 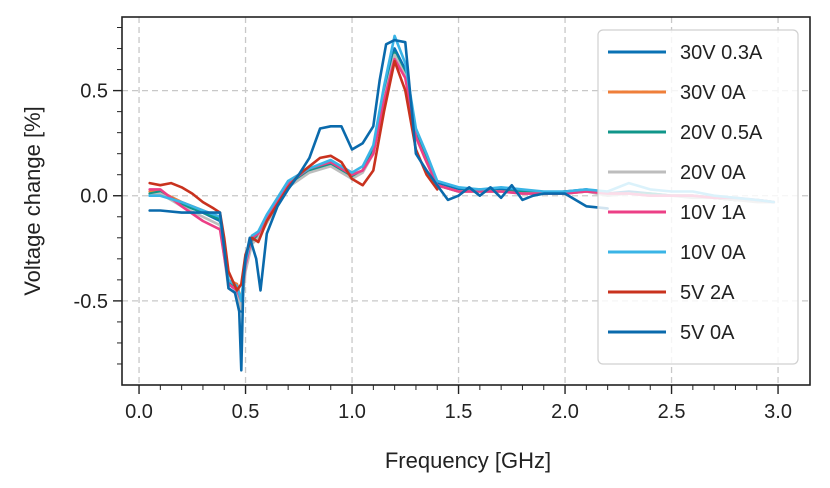 What do you see at coordinates (721, 53) in the screenshot?
I see `legend-label: 30V 0.3A` at bounding box center [721, 53].